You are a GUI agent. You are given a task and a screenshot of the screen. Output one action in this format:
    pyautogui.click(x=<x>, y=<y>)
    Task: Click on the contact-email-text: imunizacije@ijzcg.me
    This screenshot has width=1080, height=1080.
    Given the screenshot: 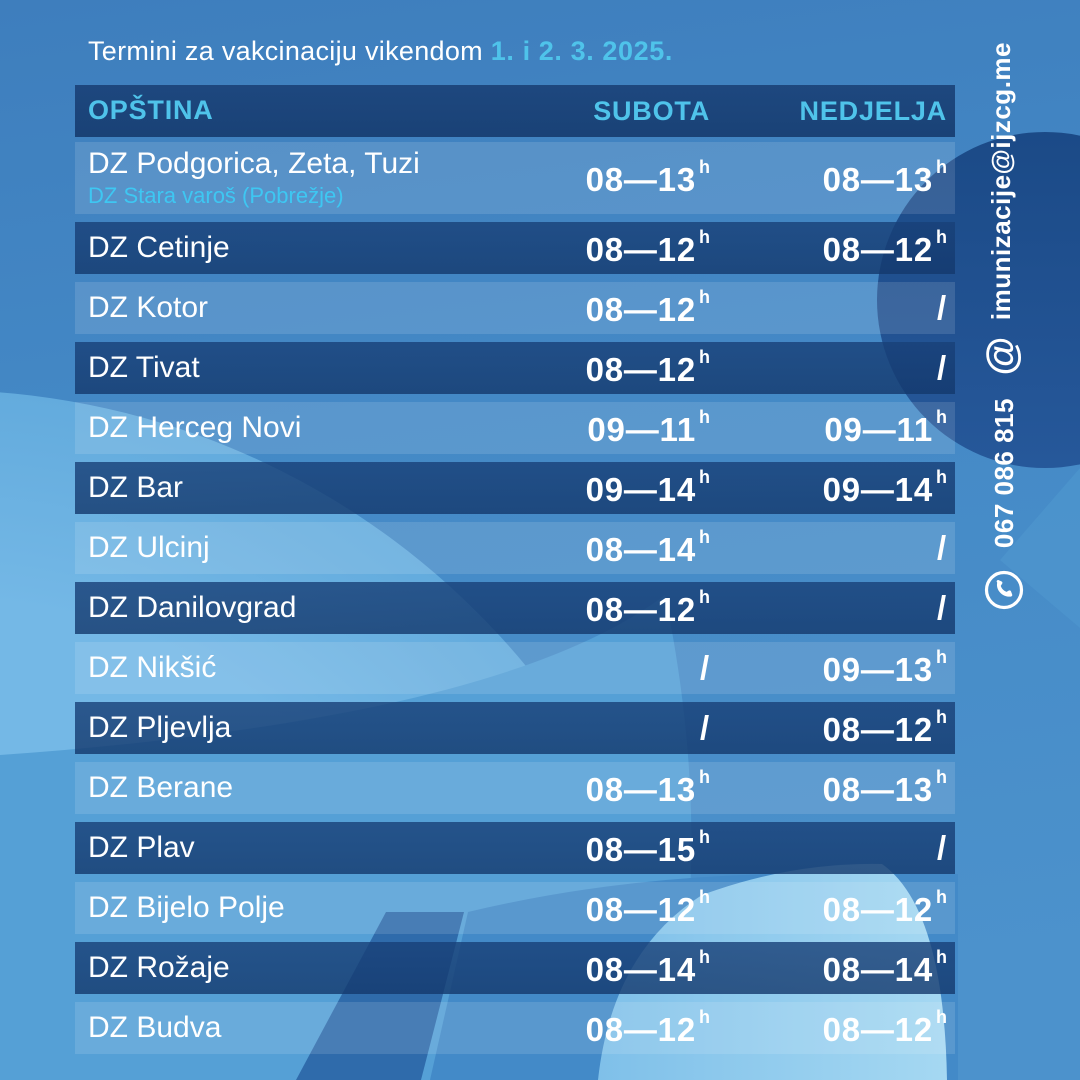 What is the action you would take?
    pyautogui.click(x=1001, y=181)
    